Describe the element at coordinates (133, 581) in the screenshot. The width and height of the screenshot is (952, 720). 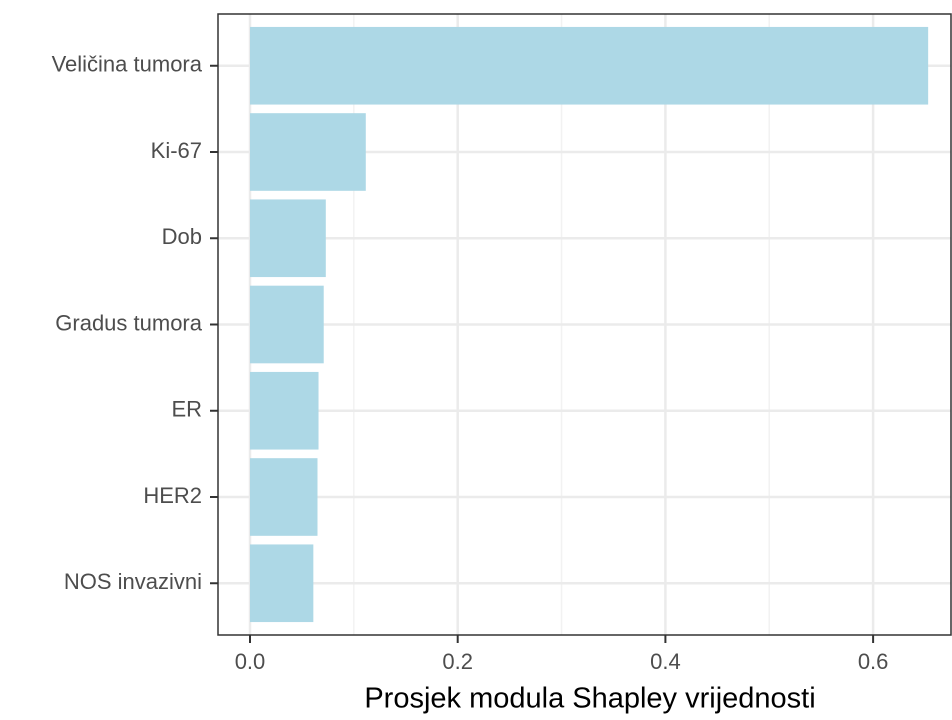
I see `y-tick-label: NOS invazivni` at that location.